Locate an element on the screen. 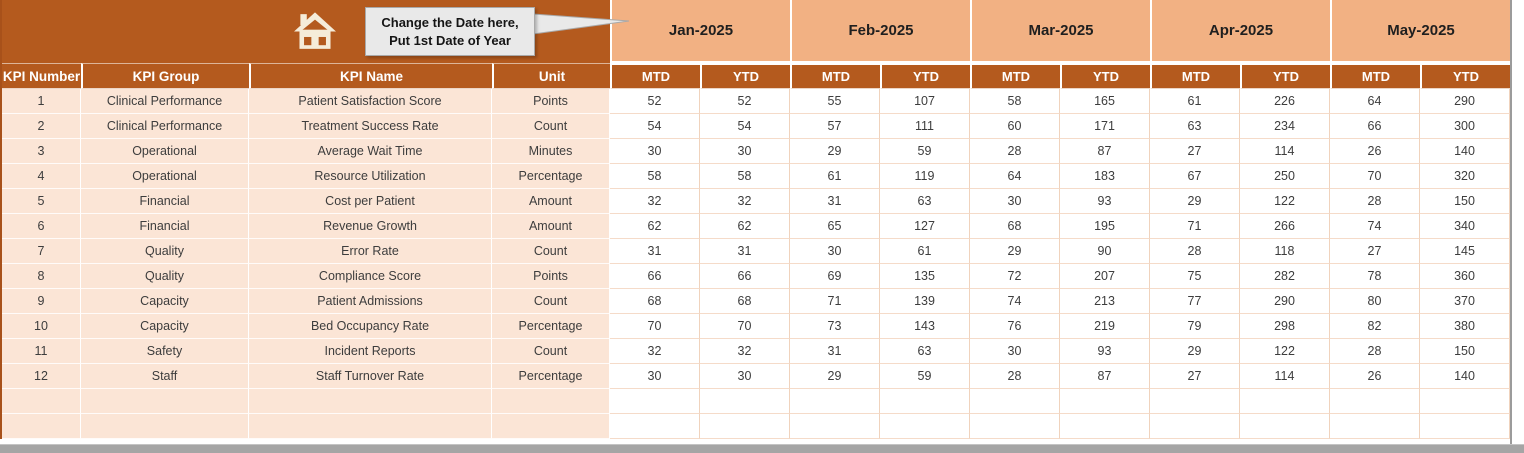  column-header-kpi-number: KPI Number is located at coordinates (41, 76).